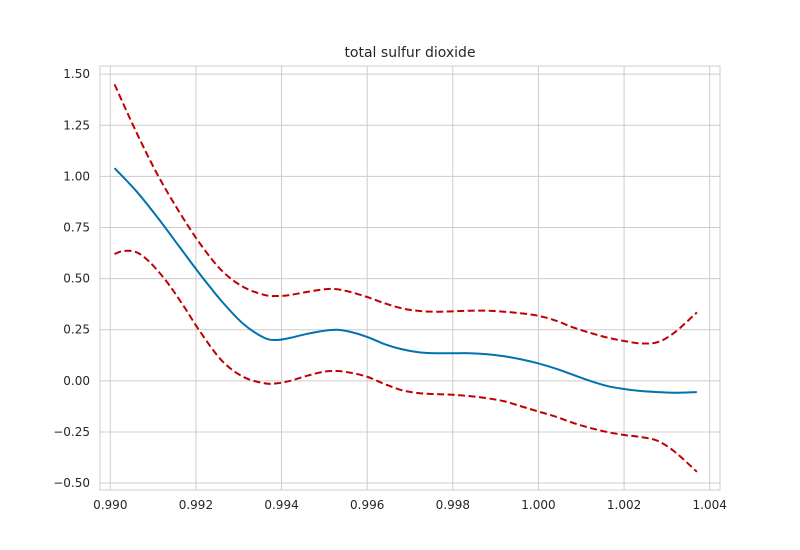 The image size is (800, 550). Describe the element at coordinates (76, 279) in the screenshot. I see `y-tick-label: 0.50` at that location.